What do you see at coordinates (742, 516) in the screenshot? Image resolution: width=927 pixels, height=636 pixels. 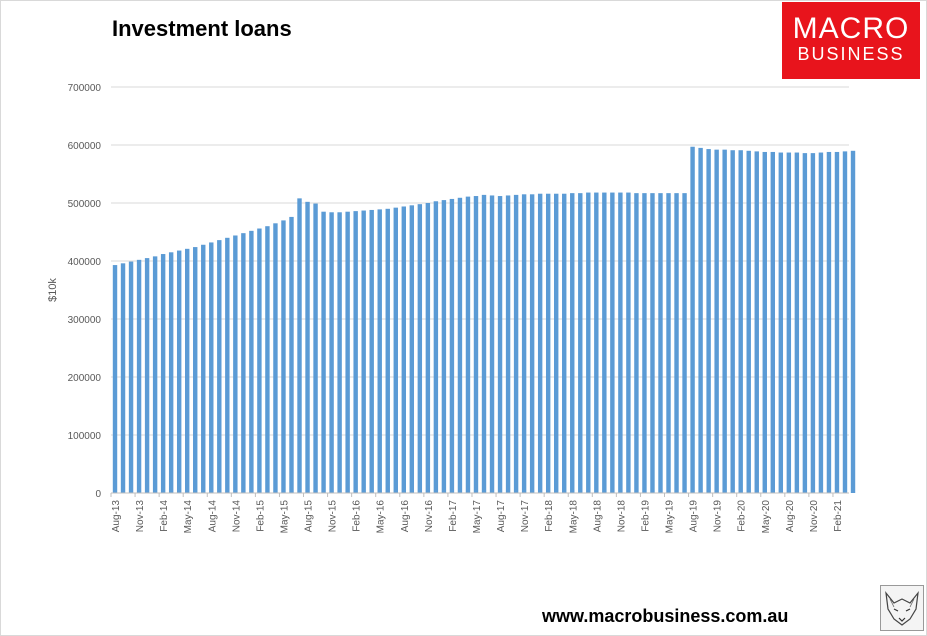 I see `x-tick-label: Feb-20` at bounding box center [742, 516].